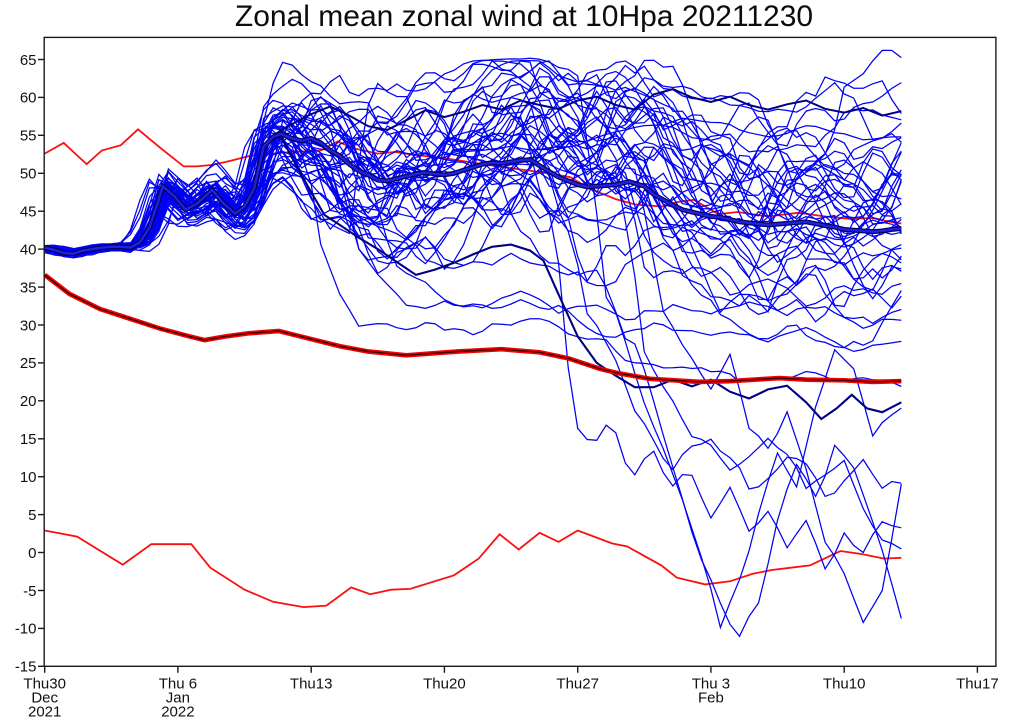 The height and width of the screenshot is (723, 1027). Describe the element at coordinates (32, 515) in the screenshot. I see `svg-text: 5` at that location.